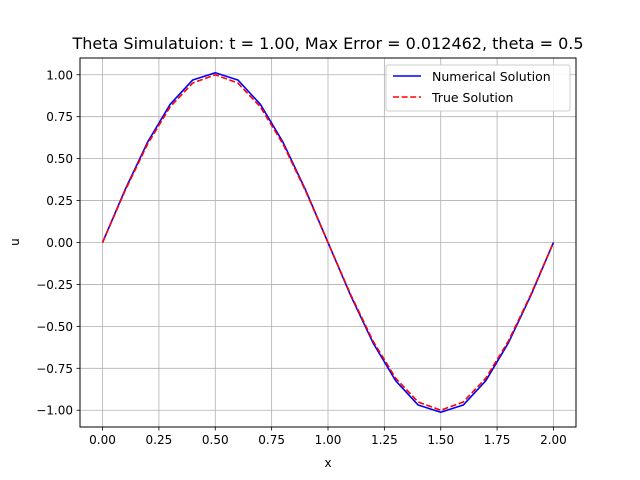 The width and height of the screenshot is (640, 480). What do you see at coordinates (59, 243) in the screenshot?
I see `y-tick-label: 0.00` at bounding box center [59, 243].